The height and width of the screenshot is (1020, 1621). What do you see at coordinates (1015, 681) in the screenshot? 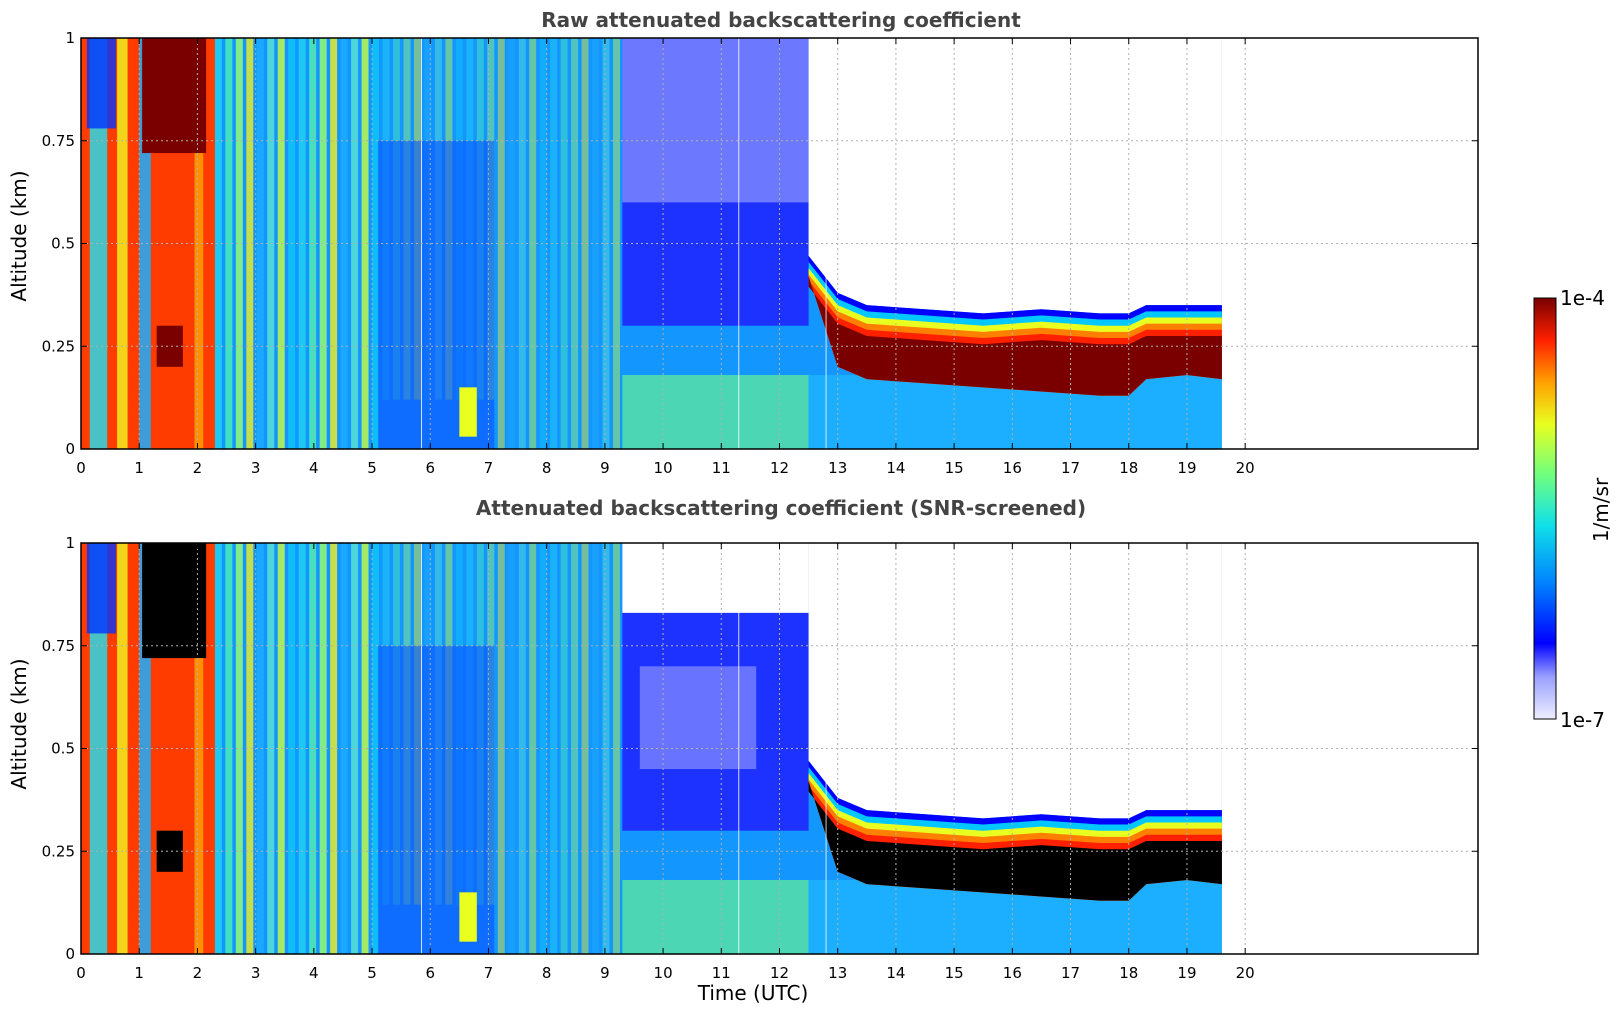
I see `clear-sky` at bounding box center [1015, 681].